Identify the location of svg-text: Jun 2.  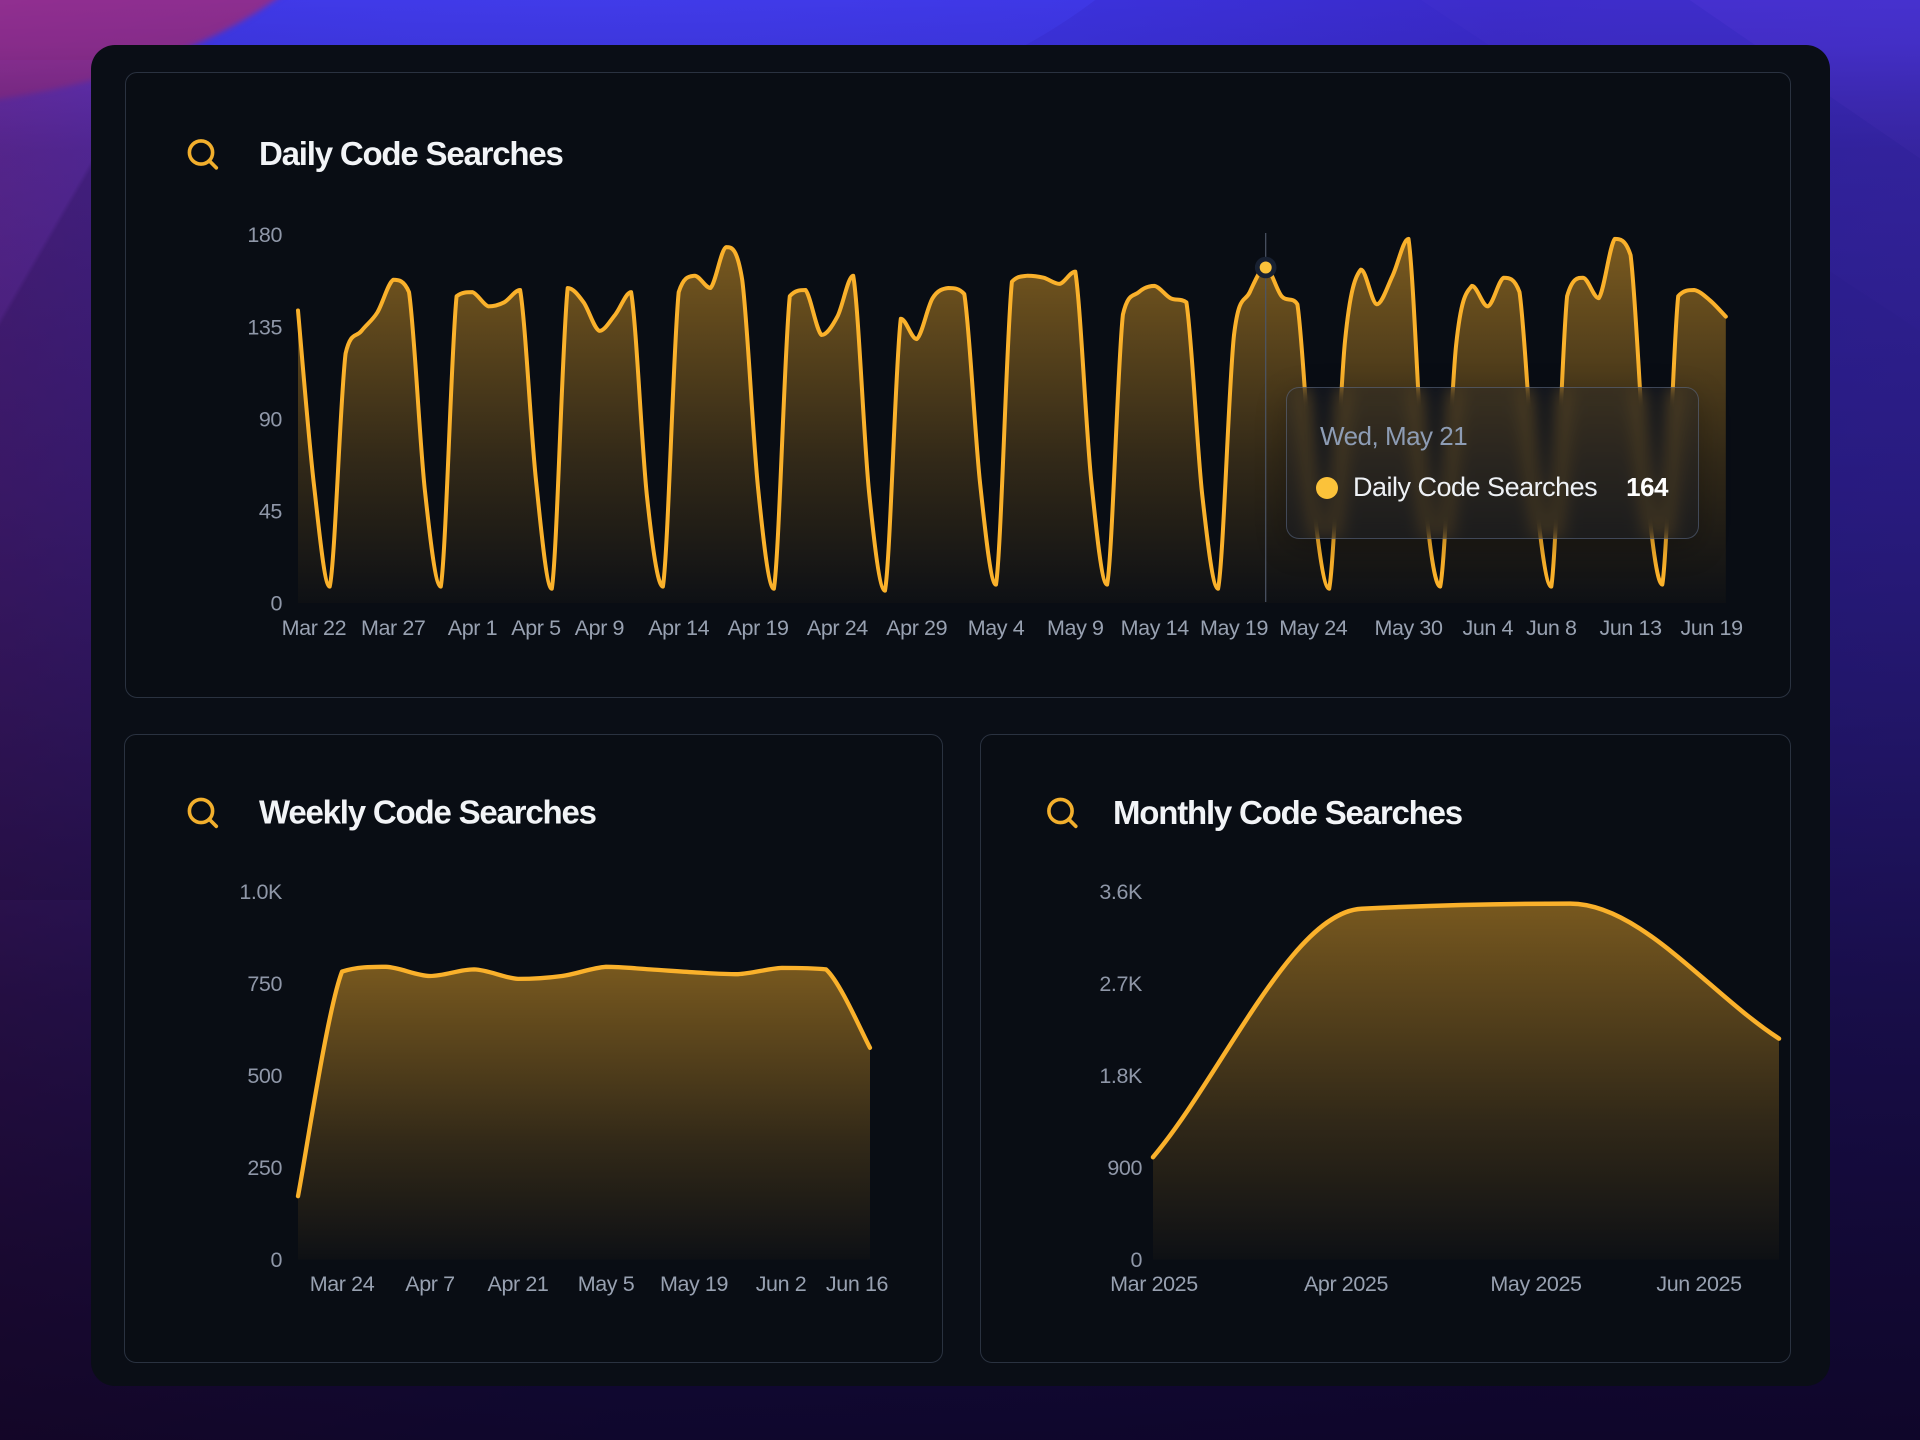
(781, 1284).